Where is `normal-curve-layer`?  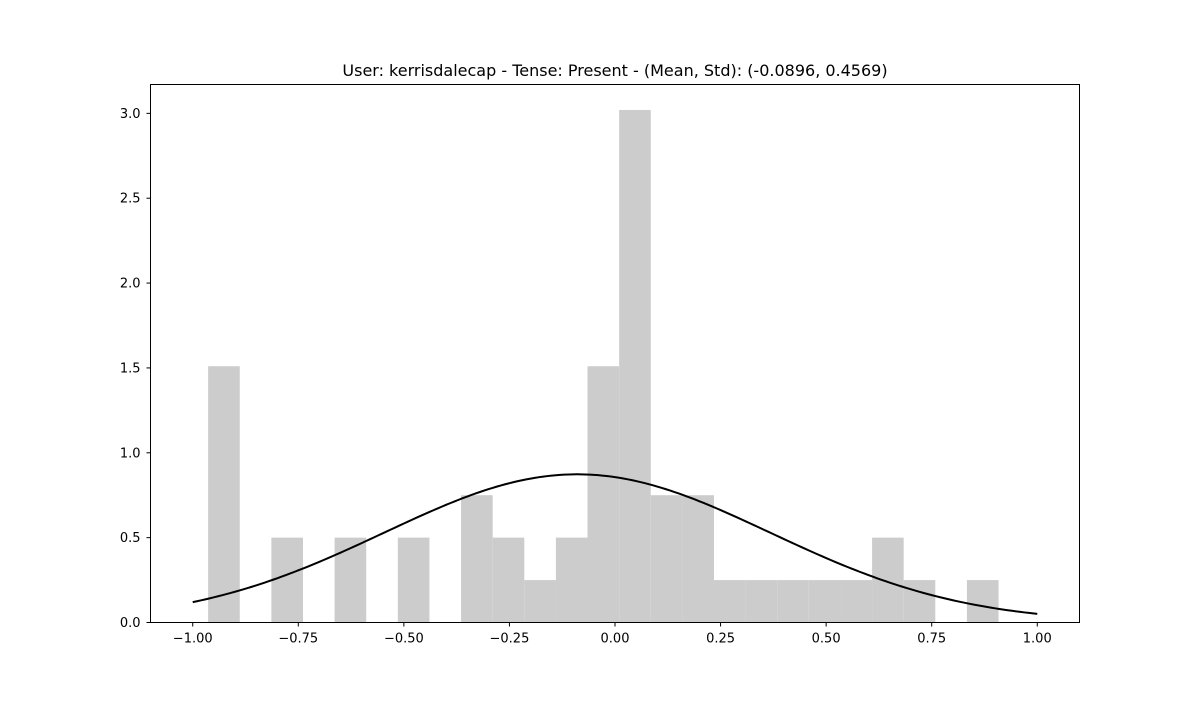 normal-curve-layer is located at coordinates (615, 544).